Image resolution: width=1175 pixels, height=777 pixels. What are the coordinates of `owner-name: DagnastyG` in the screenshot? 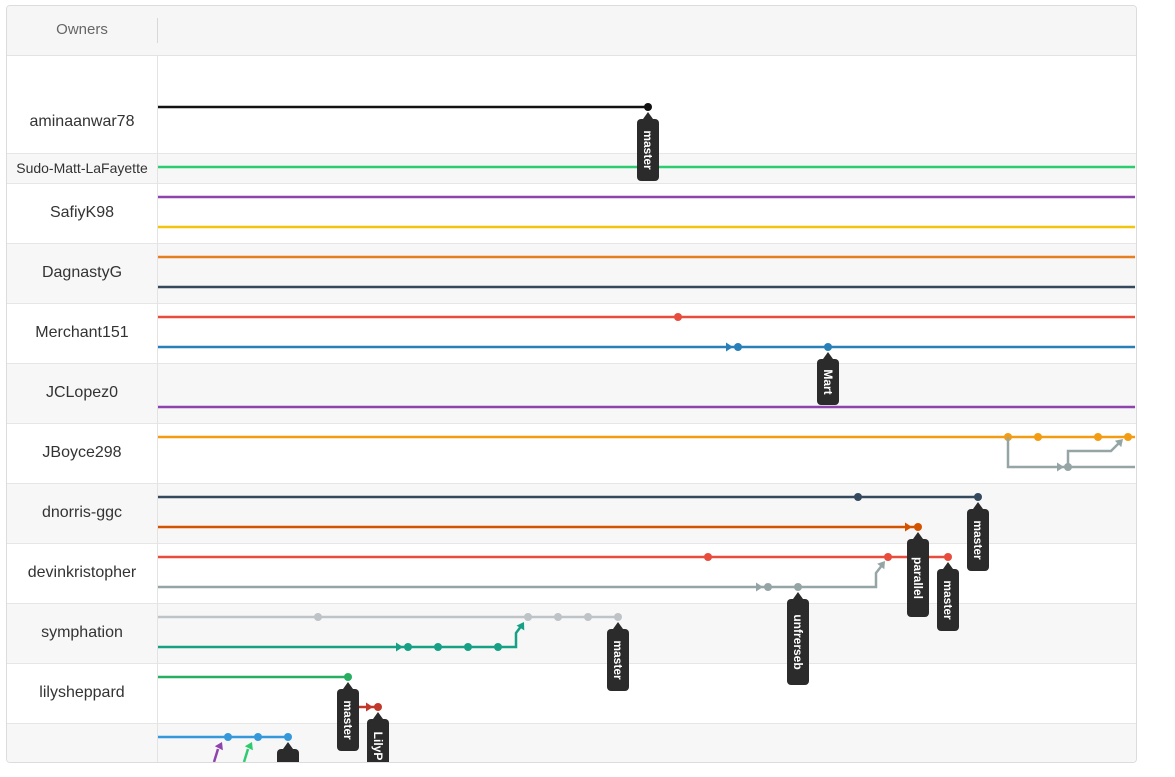 It's located at (82, 272).